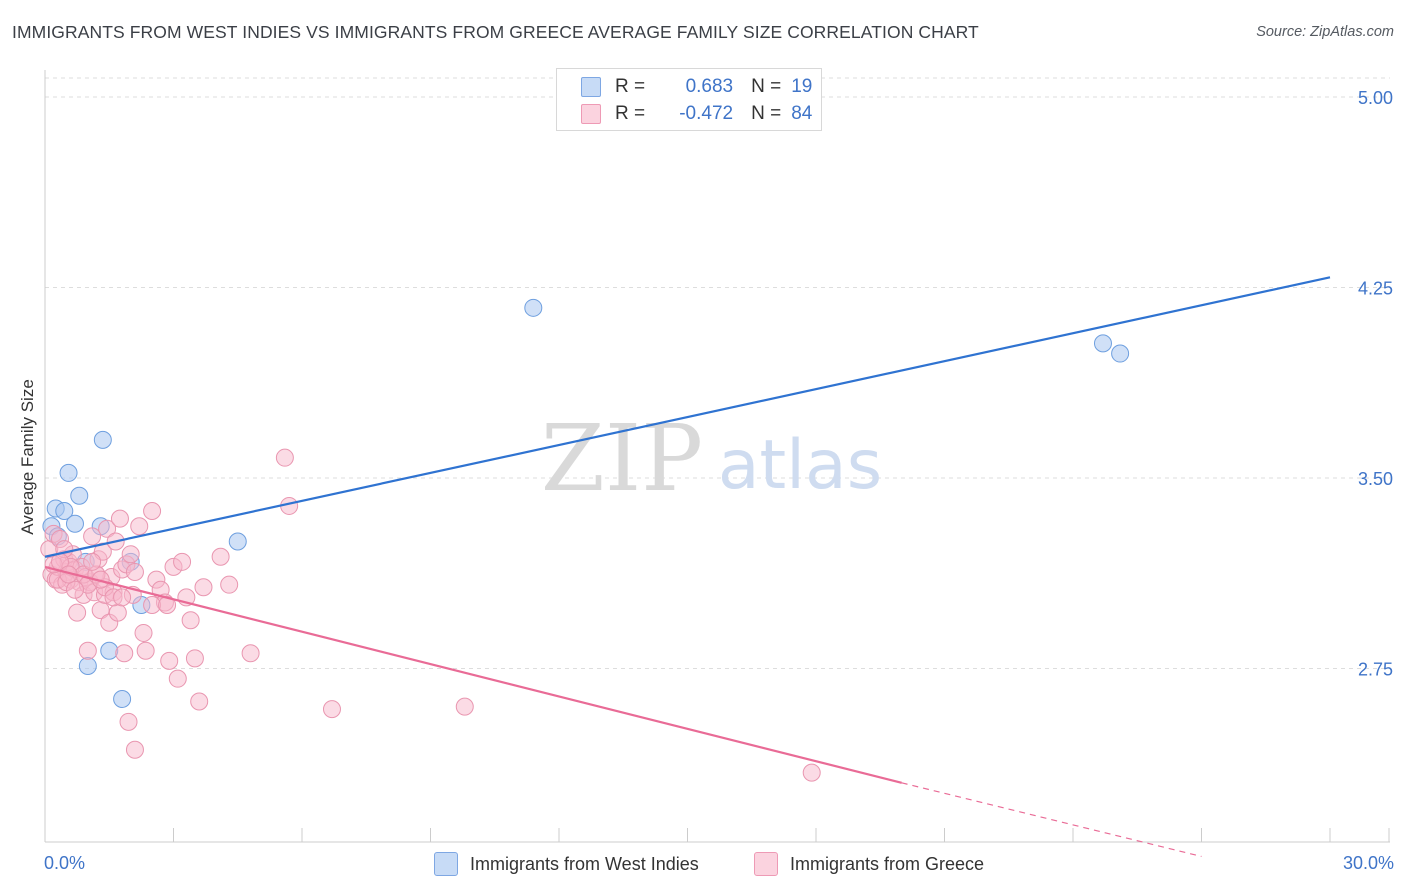 Image resolution: width=1406 pixels, height=892 pixels. Describe the element at coordinates (473, 674) in the screenshot. I see `trend-line-greece` at that location.